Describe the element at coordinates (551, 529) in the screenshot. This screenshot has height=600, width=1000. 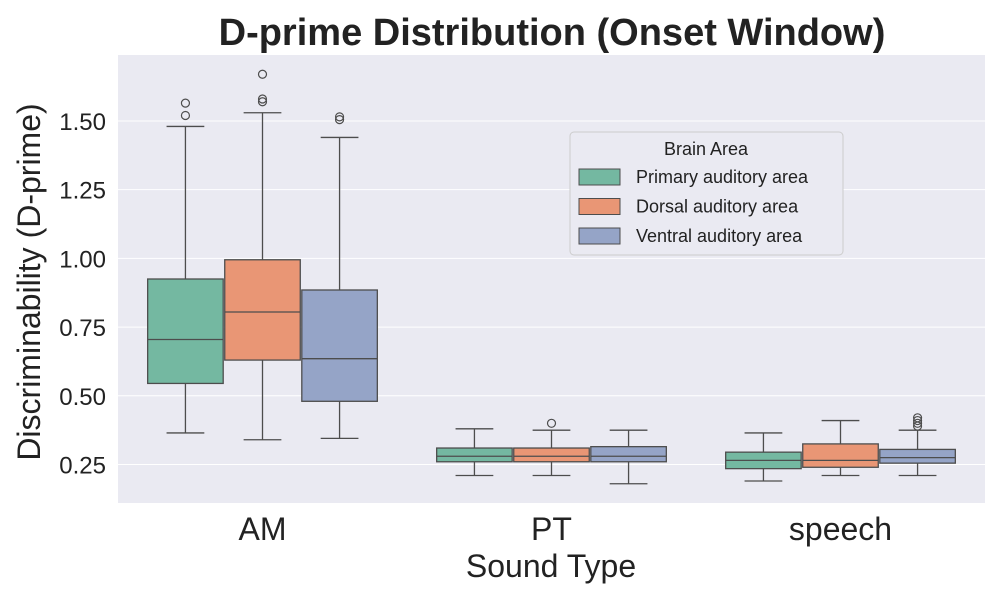
I see `x-tick-label: PT` at that location.